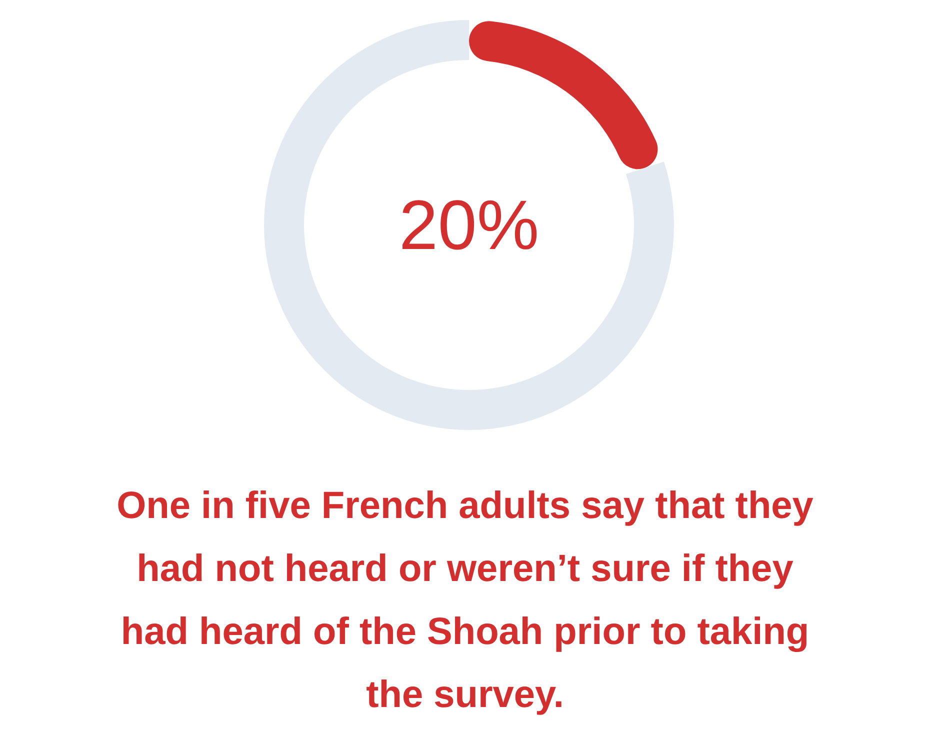 This screenshot has width=930, height=748. Describe the element at coordinates (469, 225) in the screenshot. I see `data-label: 20%` at that location.